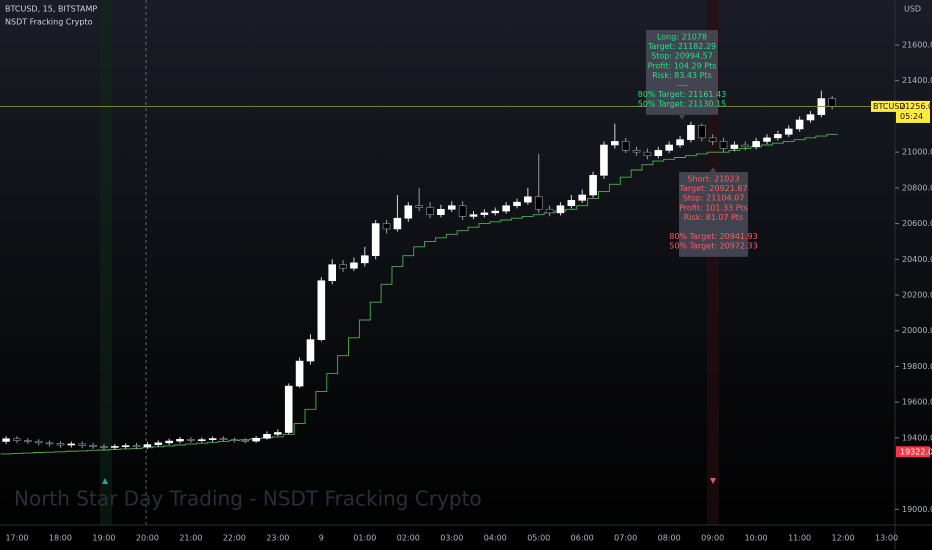 This screenshot has width=932, height=550. Describe the element at coordinates (277, 538) in the screenshot. I see `x-tick-label: 23:00` at that location.